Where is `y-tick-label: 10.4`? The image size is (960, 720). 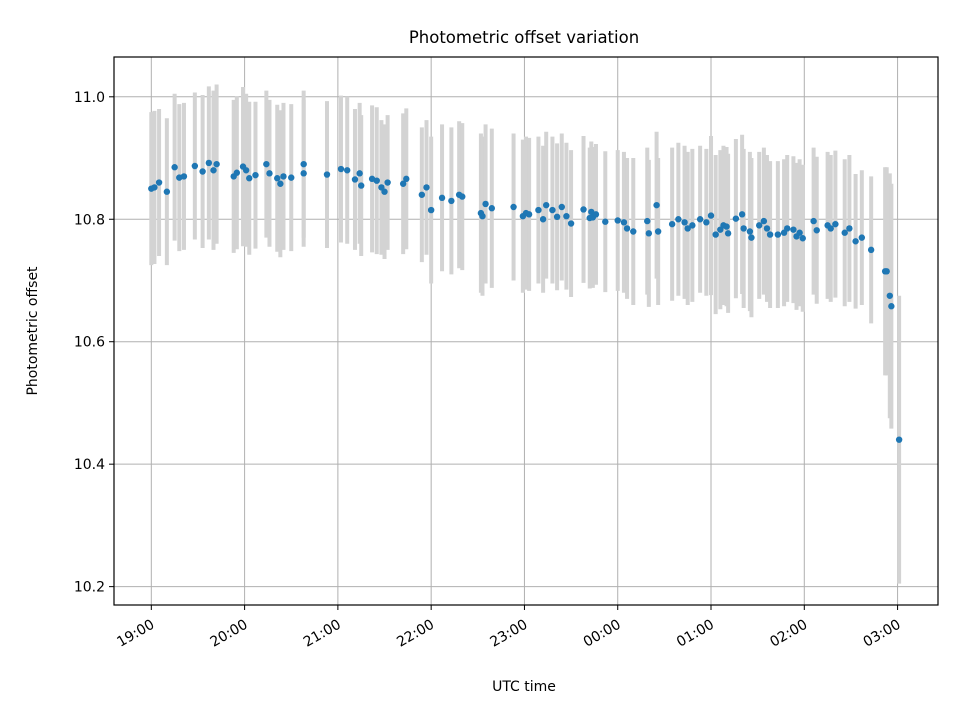 y-tick-label: 10.4 is located at coordinates (89, 465).